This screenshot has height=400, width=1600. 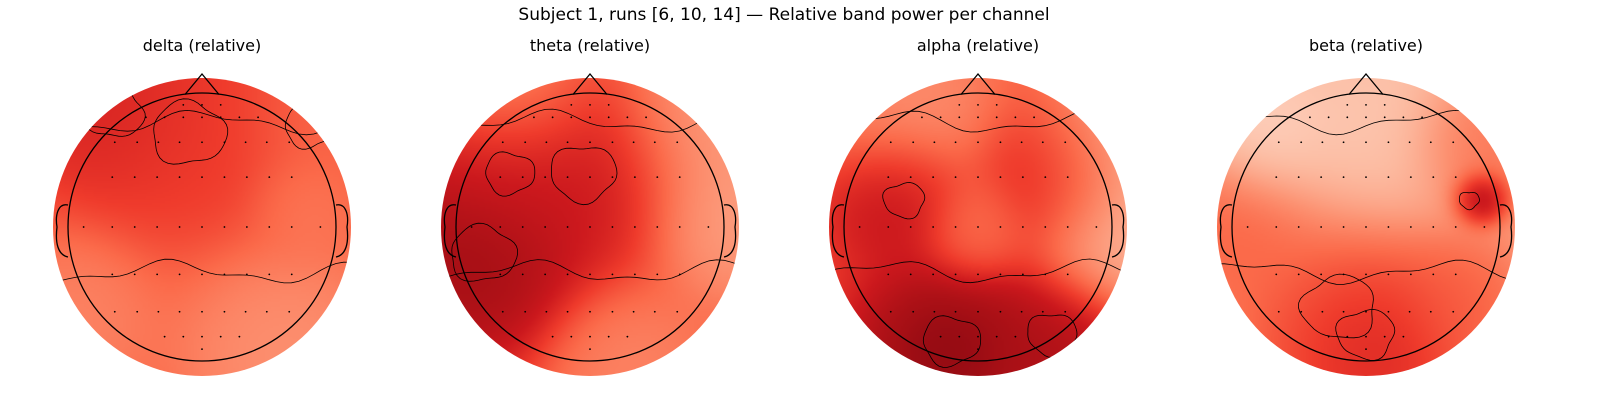 I want to click on left-ear-outline, so click(x=838, y=231).